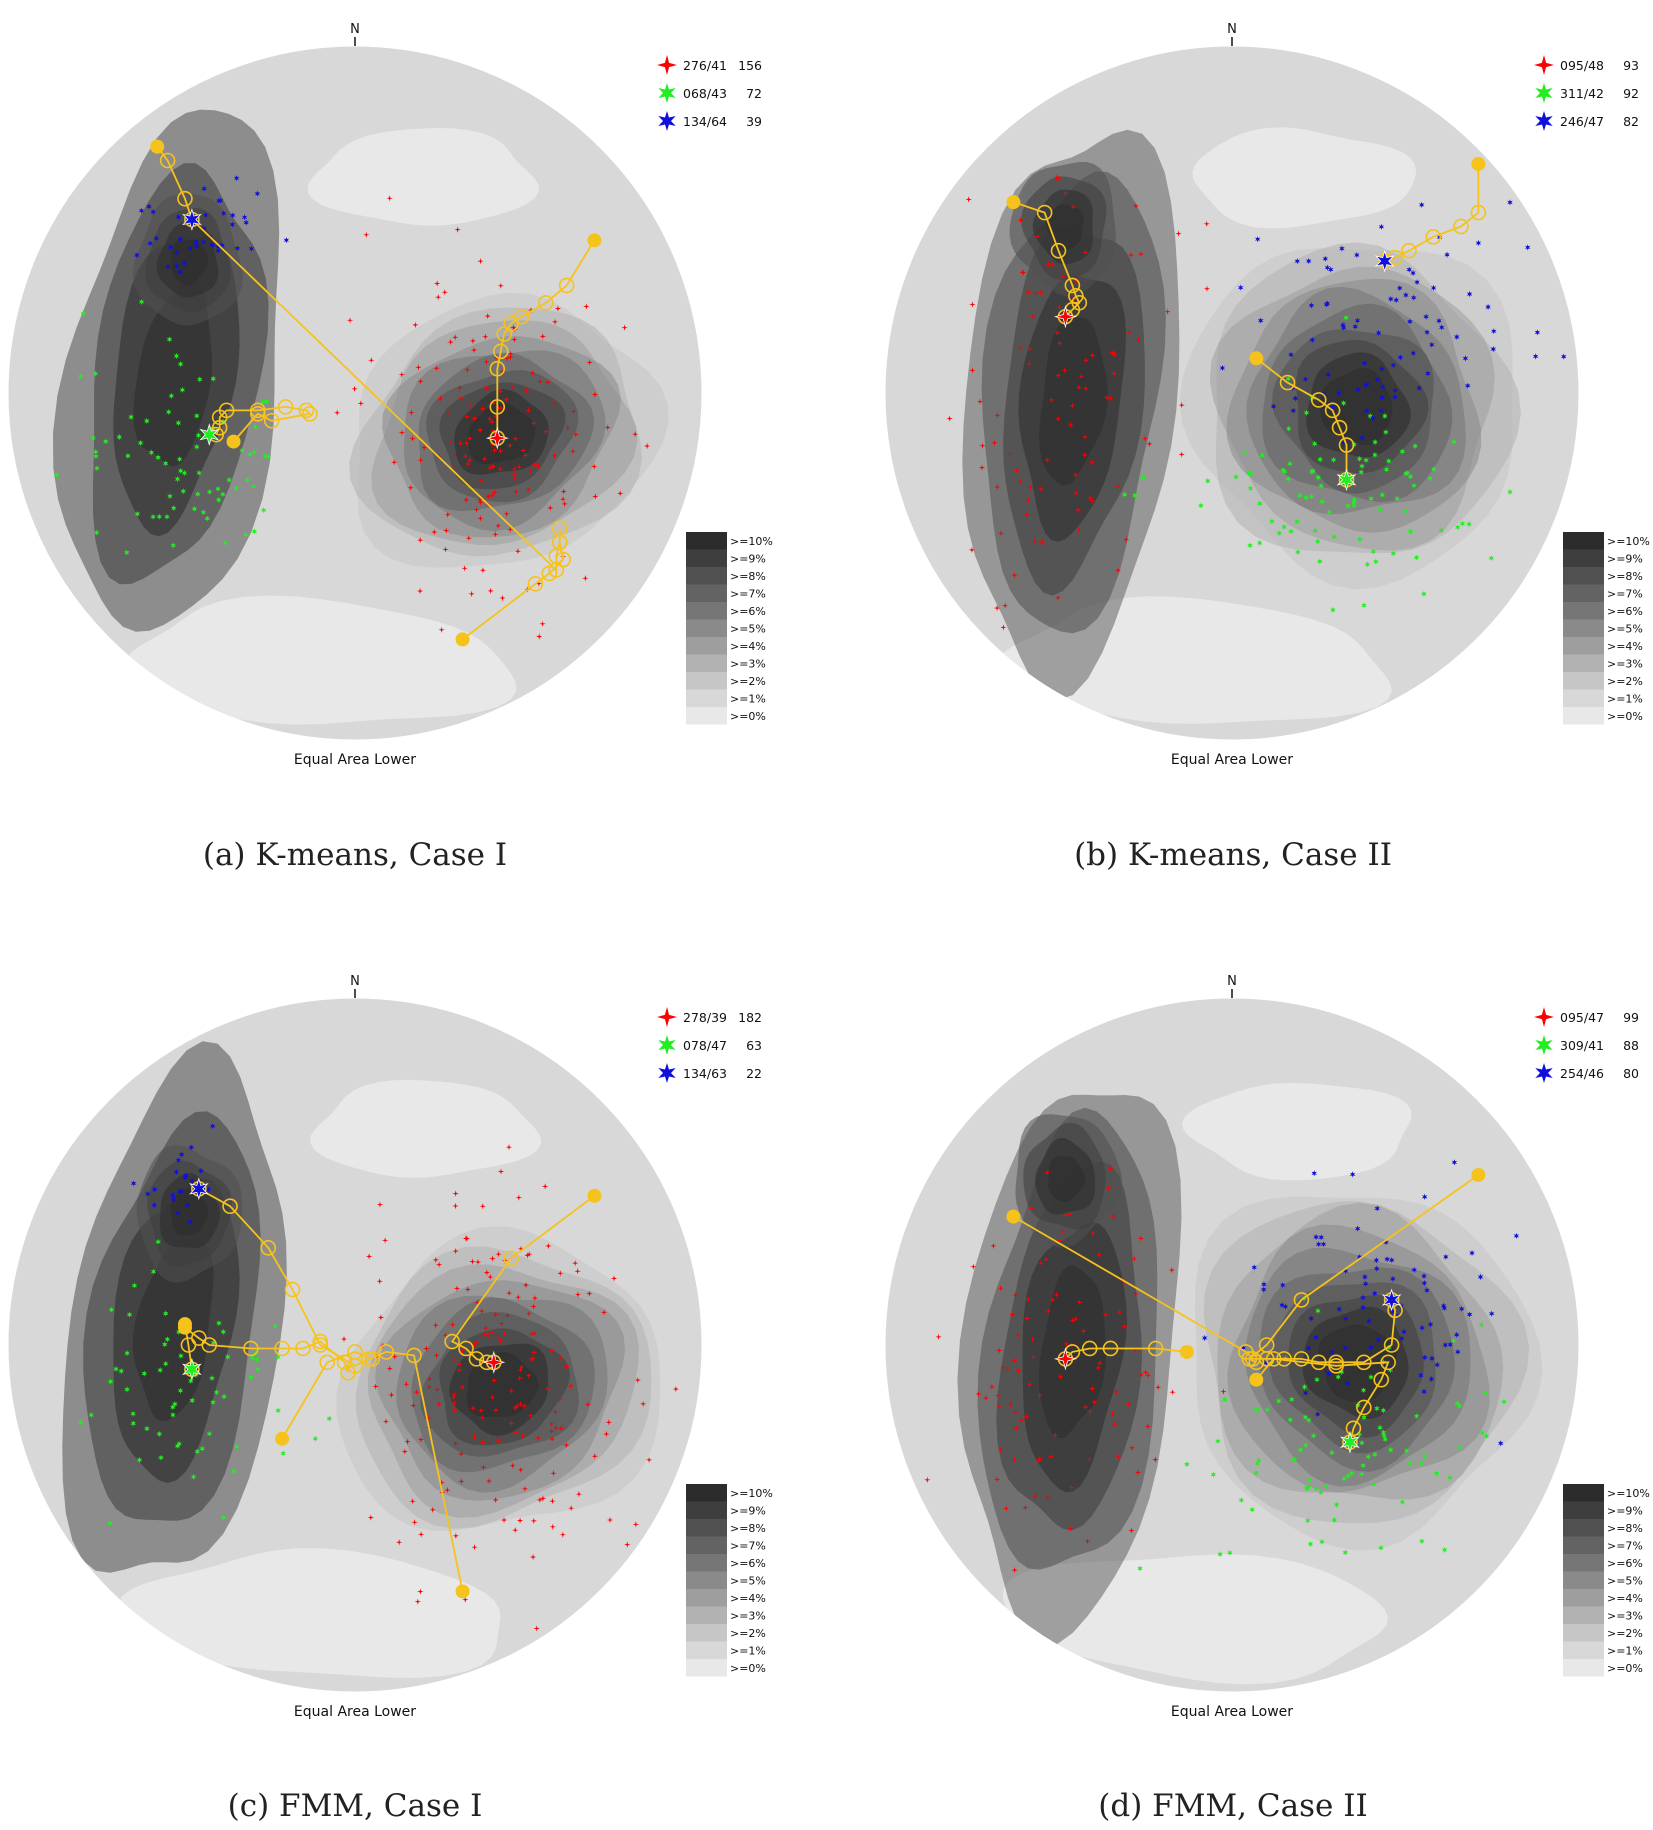  I want to click on colorbar-label: >=9%, so click(1625, 559).